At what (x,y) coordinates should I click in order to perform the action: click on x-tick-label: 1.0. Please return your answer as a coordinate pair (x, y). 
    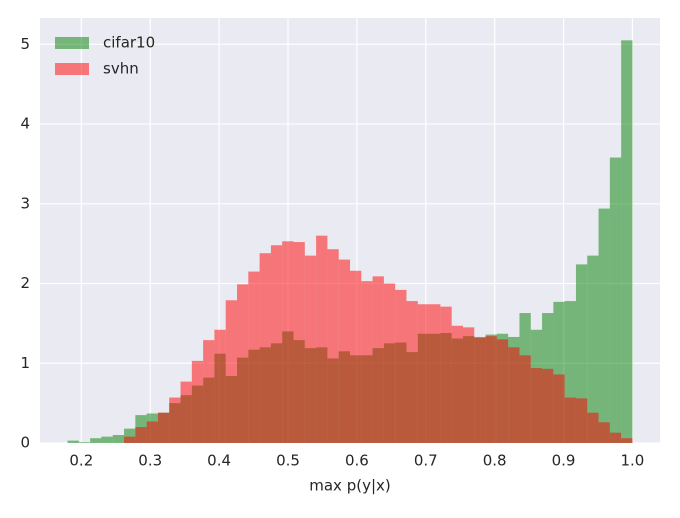
    Looking at the image, I should click on (633, 461).